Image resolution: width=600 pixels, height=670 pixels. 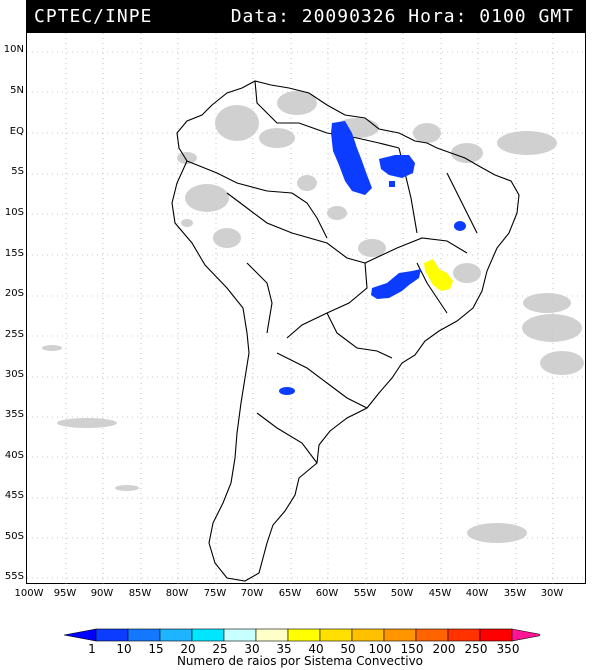 I want to click on lat-label-45s: 45S, so click(x=14, y=495).